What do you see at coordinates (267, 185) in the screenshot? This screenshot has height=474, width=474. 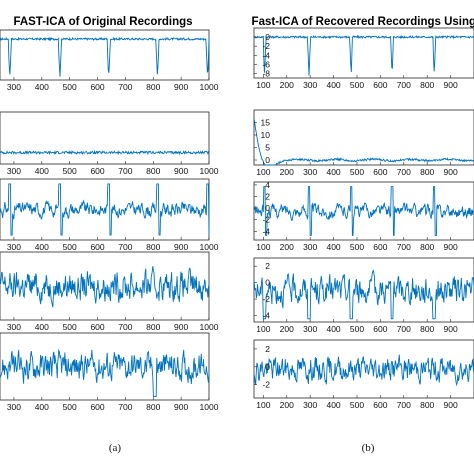 I see `y-tick-label: 4` at bounding box center [267, 185].